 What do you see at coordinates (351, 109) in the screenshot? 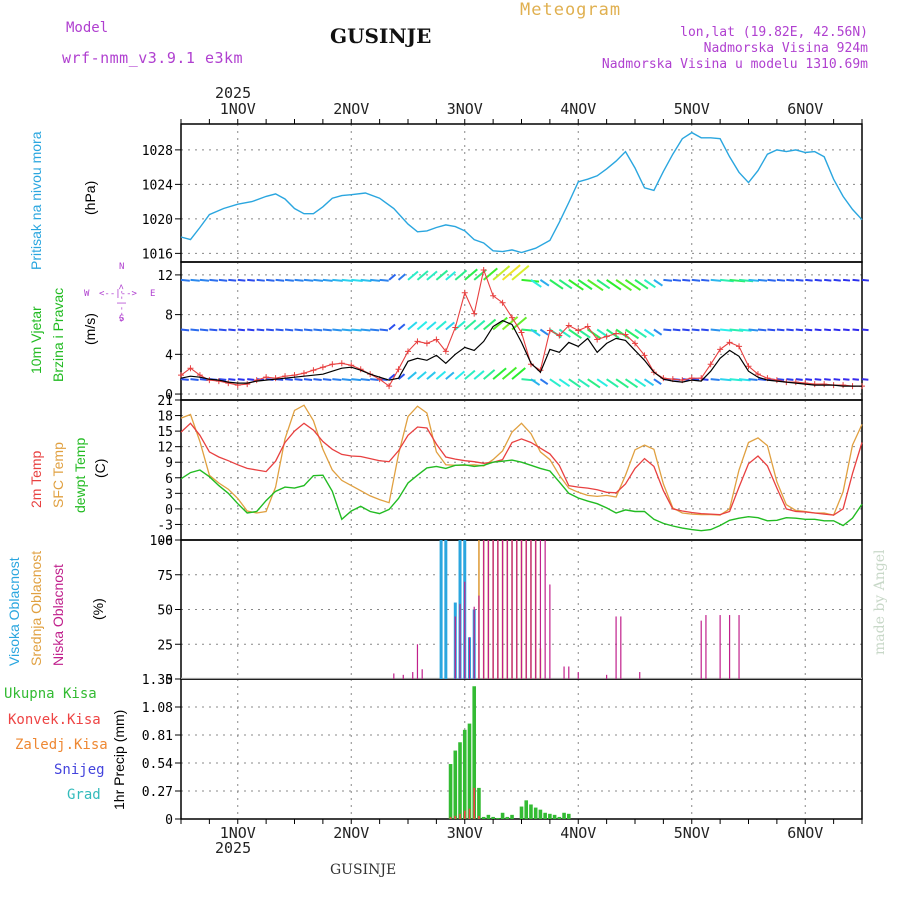
I see `day-label-top: 2NOV` at bounding box center [351, 109].